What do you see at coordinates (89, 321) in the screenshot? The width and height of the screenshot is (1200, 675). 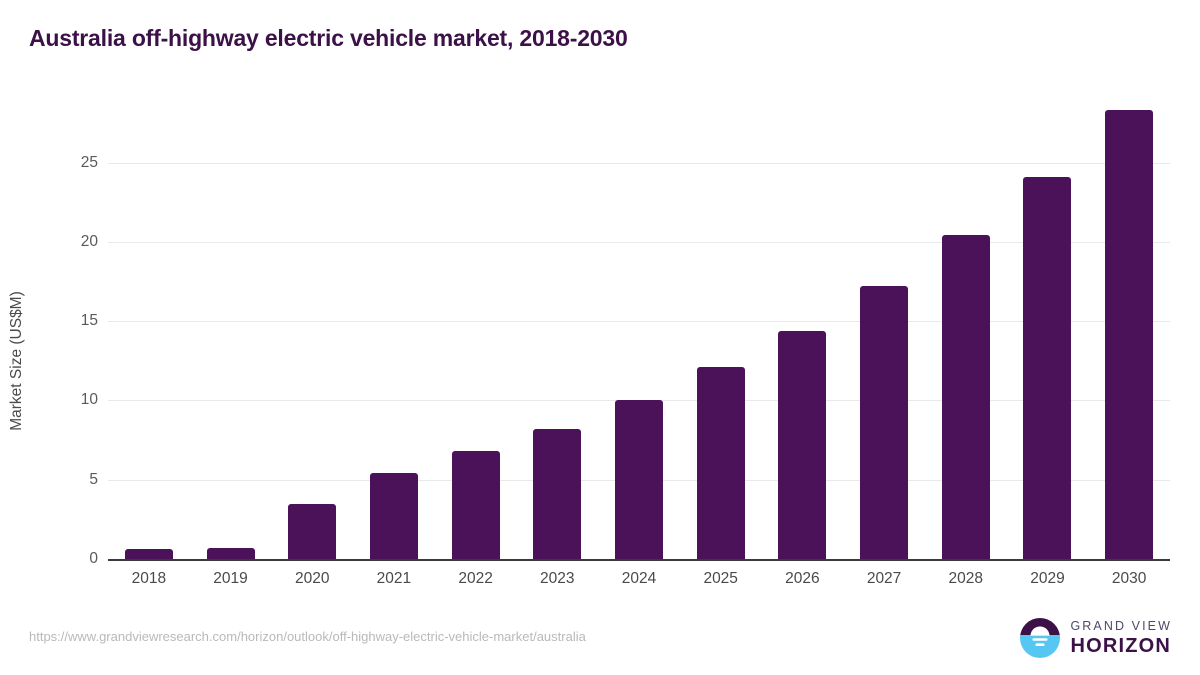 I see `y-axis-tick-label: 15` at bounding box center [89, 321].